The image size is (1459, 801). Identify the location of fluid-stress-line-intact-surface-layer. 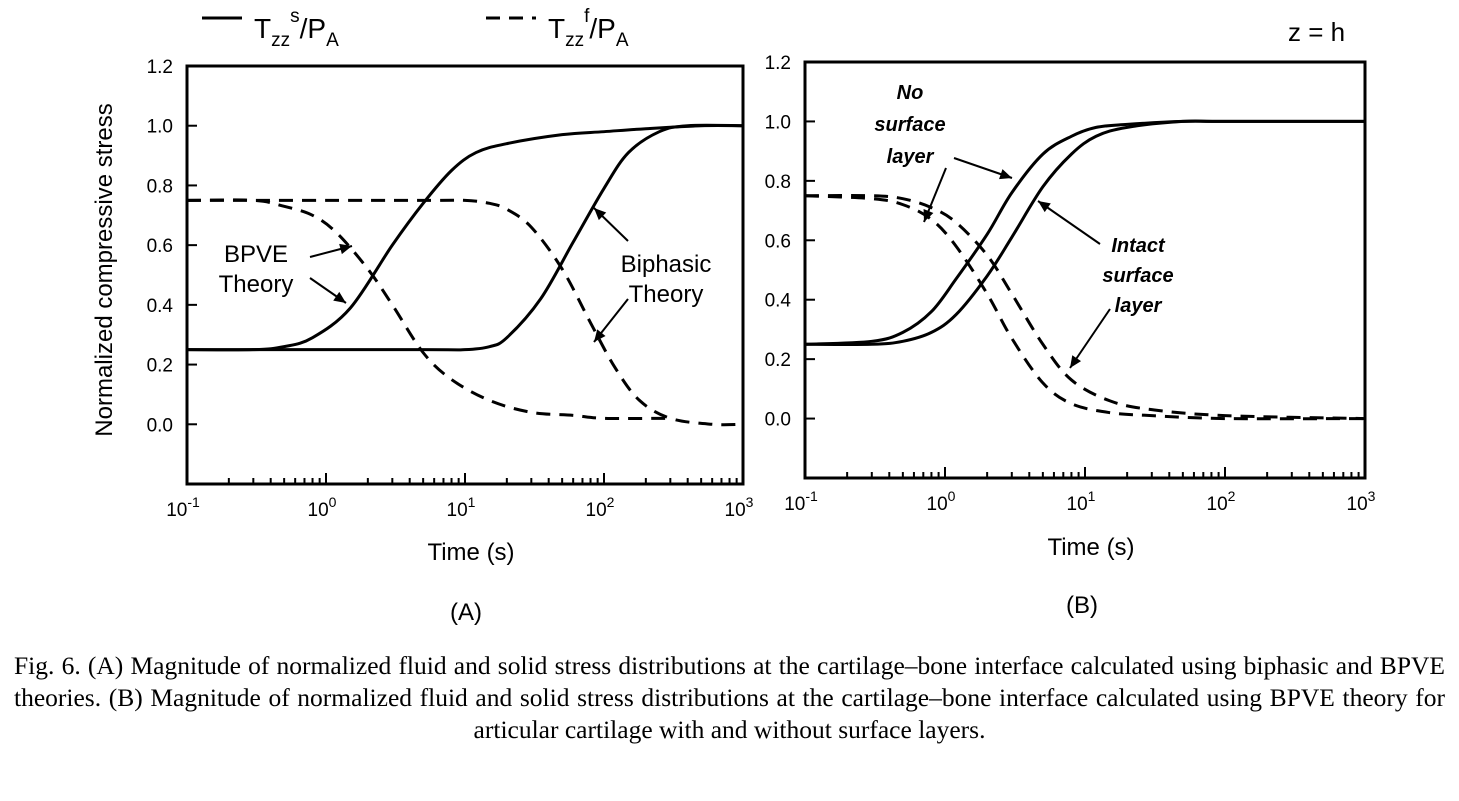
(1085, 307).